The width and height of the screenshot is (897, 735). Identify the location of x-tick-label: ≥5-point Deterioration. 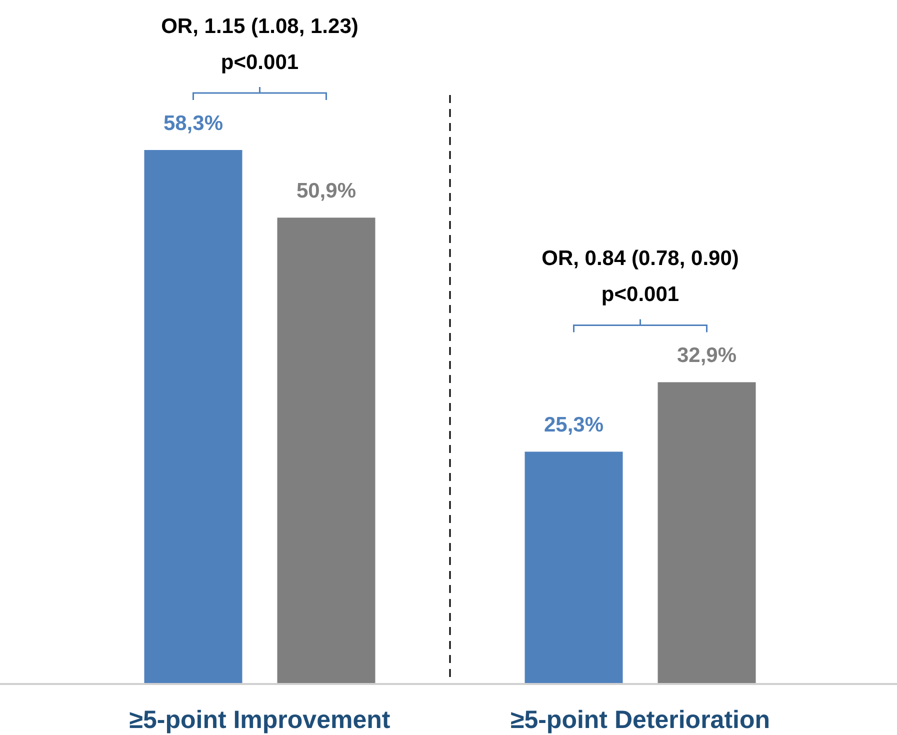
(640, 720).